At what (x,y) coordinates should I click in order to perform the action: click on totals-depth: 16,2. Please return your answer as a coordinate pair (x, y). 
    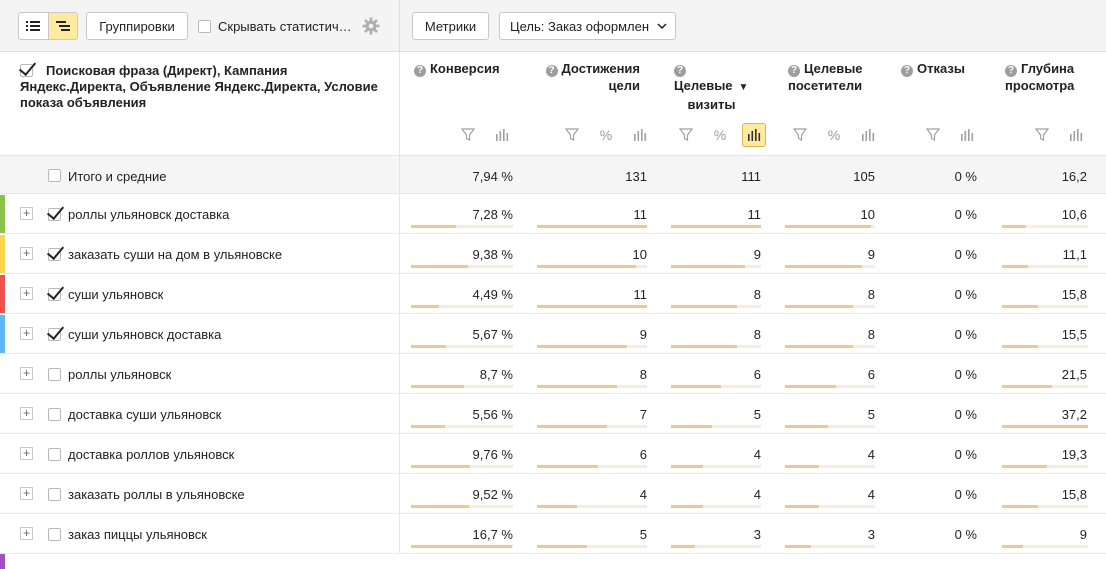
    Looking at the image, I should click on (1074, 176).